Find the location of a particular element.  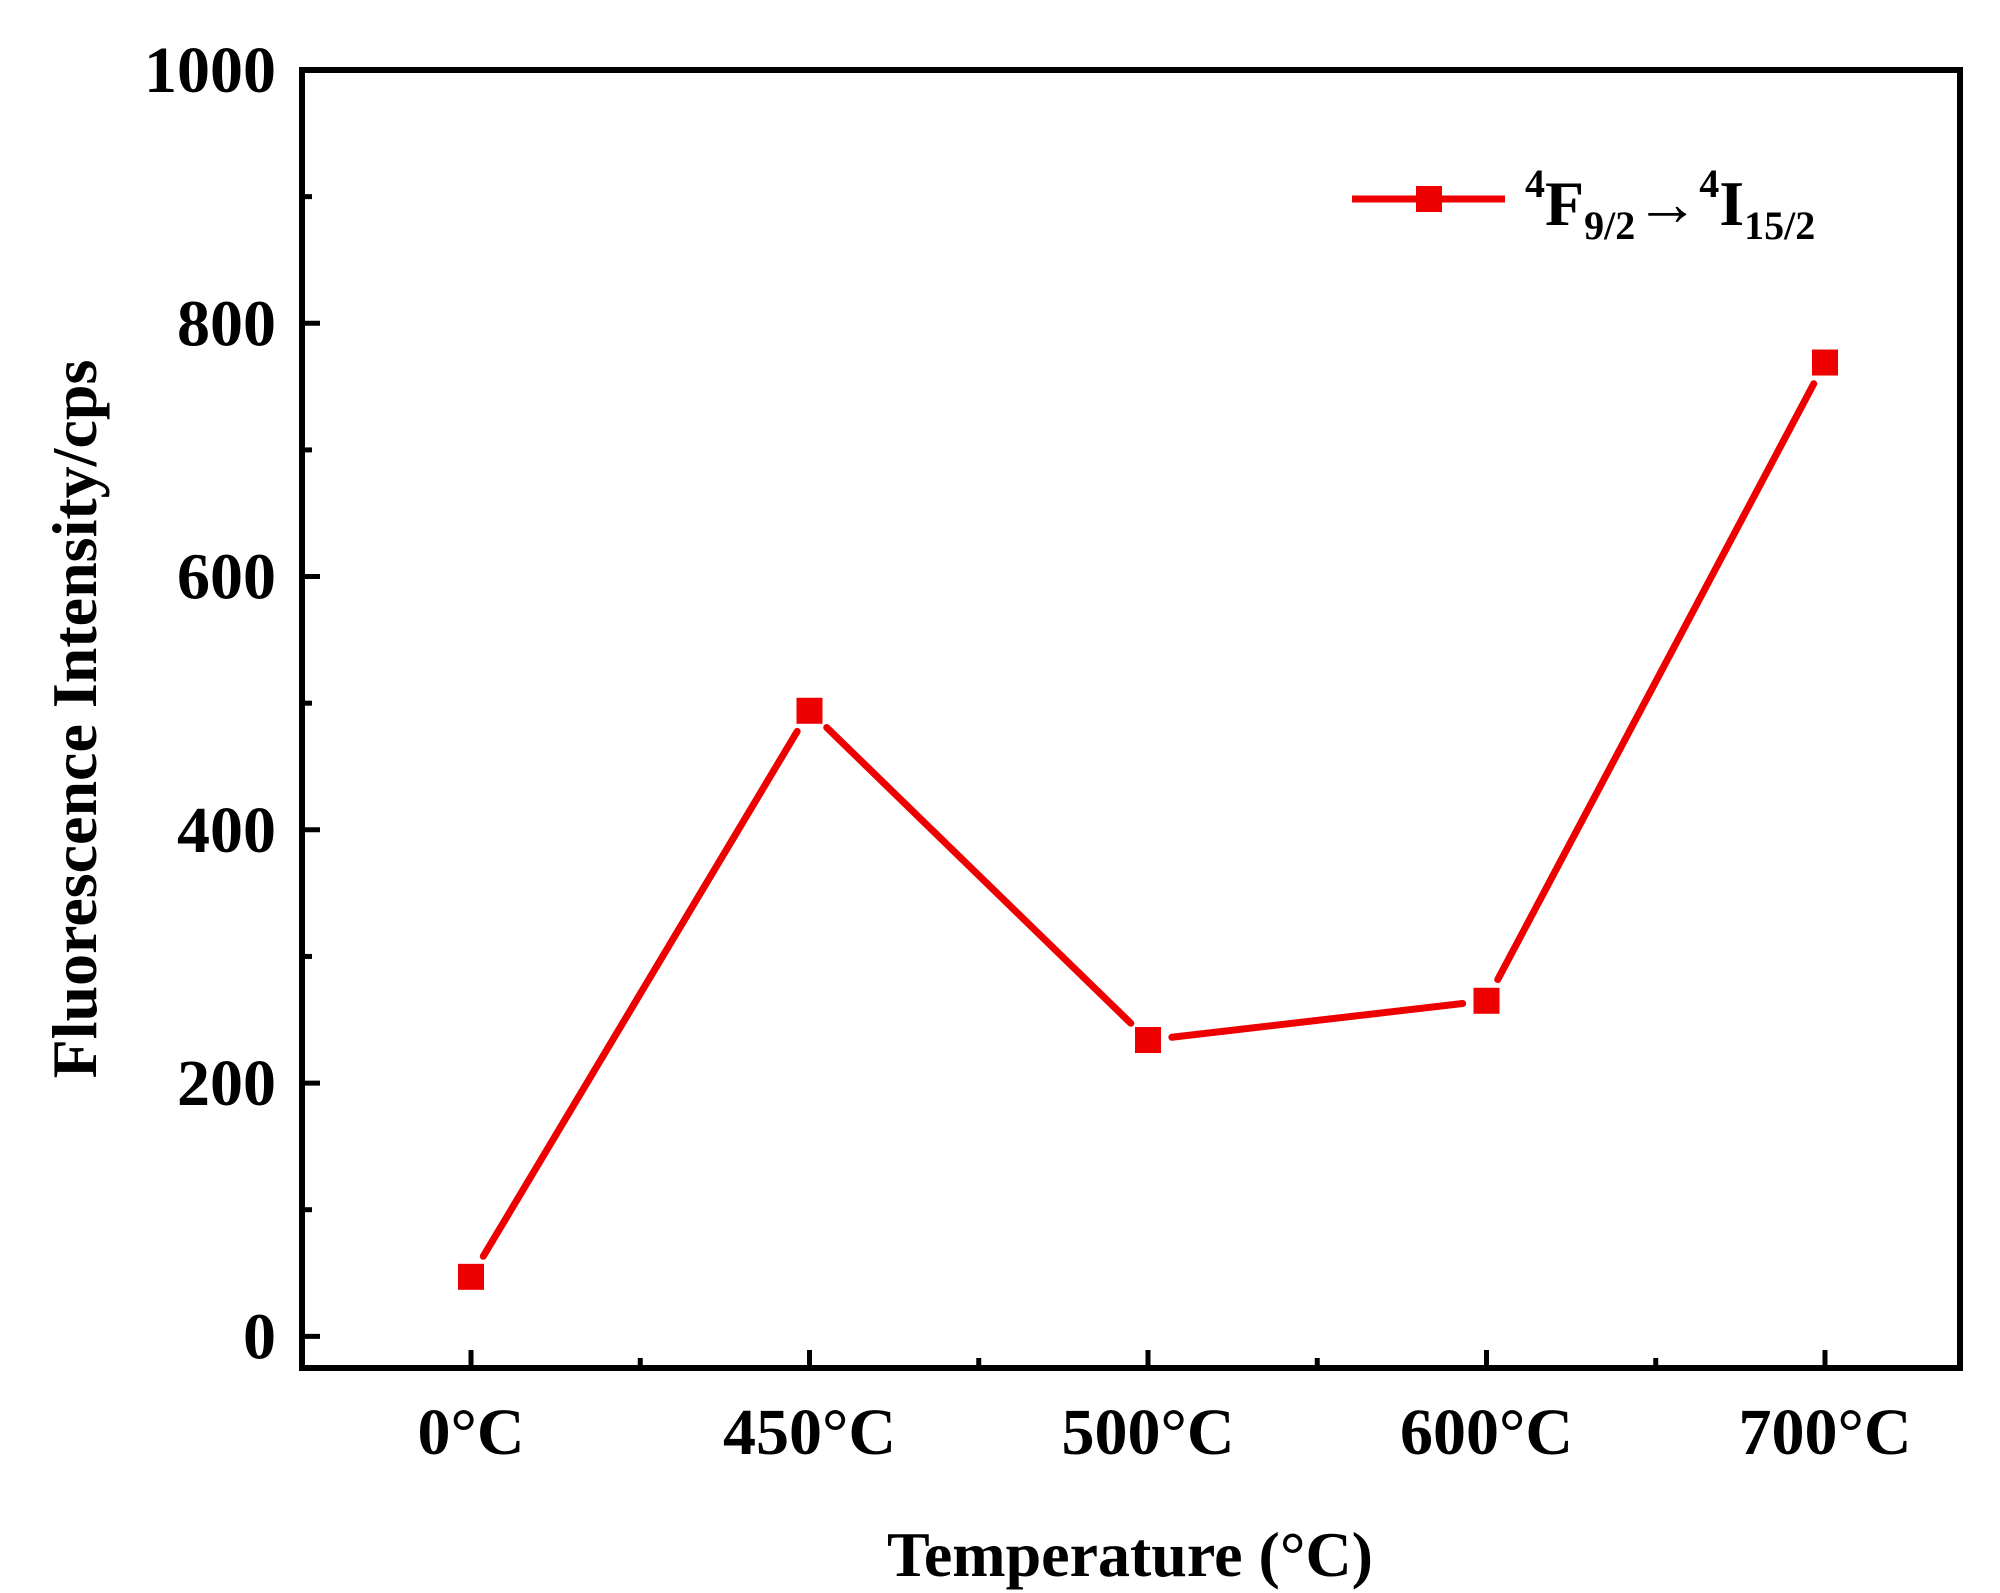

y-tick-label: 400 is located at coordinates (226, 830).